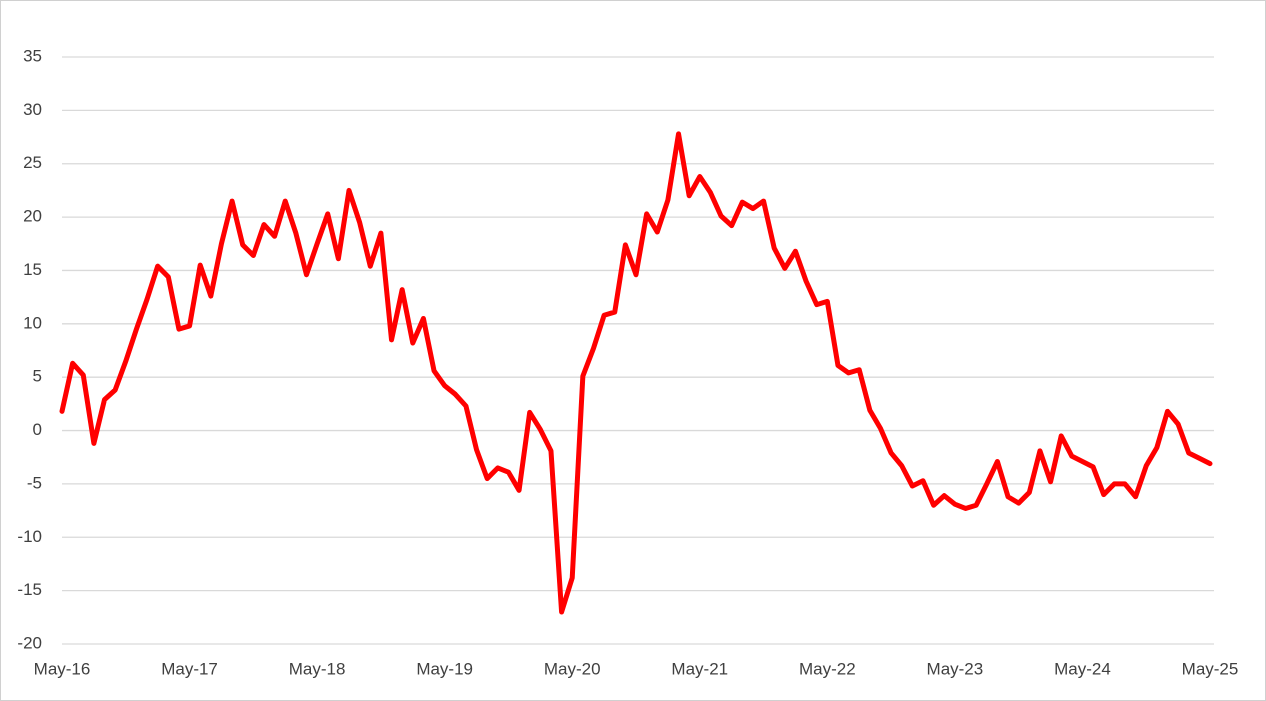 The height and width of the screenshot is (701, 1266). Describe the element at coordinates (955, 668) in the screenshot. I see `x-tick-label: May-23` at that location.